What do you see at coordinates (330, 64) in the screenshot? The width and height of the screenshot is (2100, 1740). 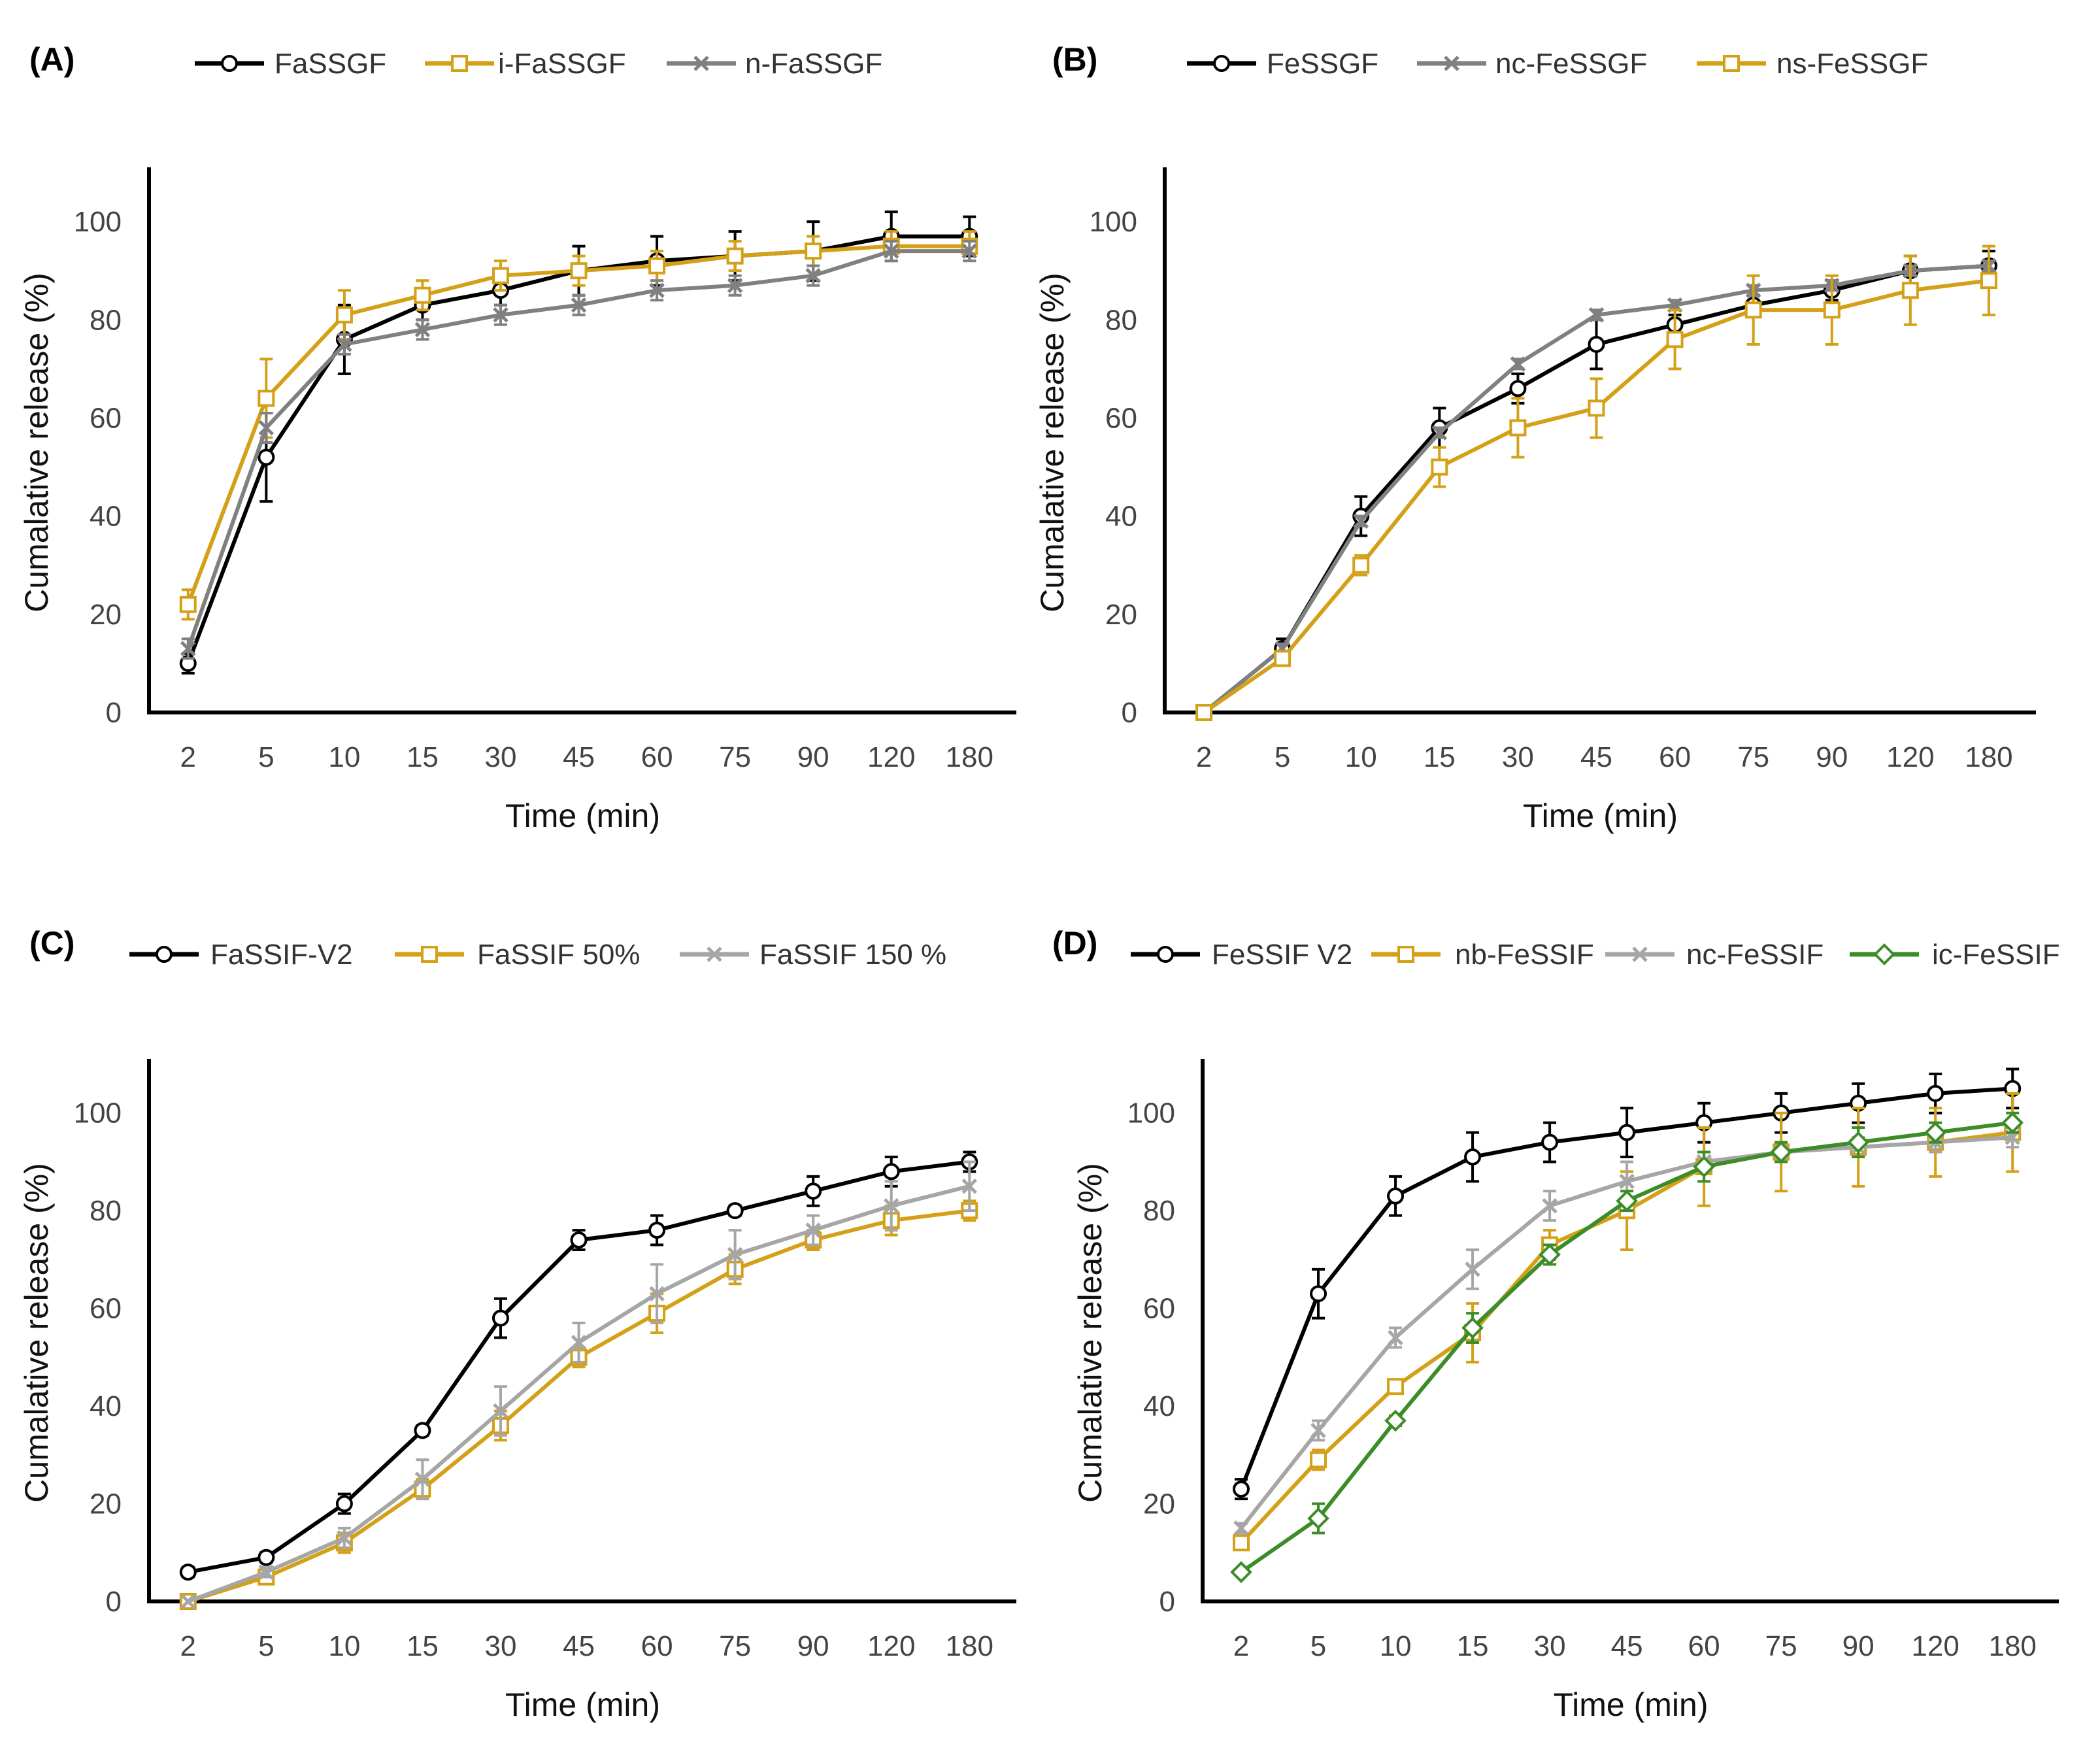 I see `panel-a-legend-text-fassgf: FaSSGF` at bounding box center [330, 64].